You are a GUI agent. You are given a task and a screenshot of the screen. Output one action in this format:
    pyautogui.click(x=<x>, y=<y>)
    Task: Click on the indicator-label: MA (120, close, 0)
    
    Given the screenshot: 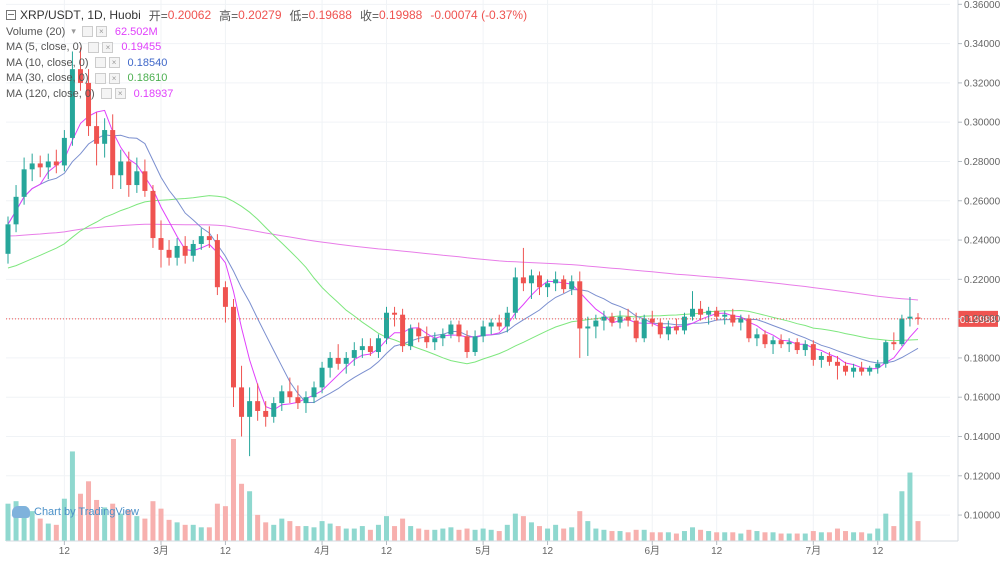 What is the action you would take?
    pyautogui.click(x=50, y=93)
    